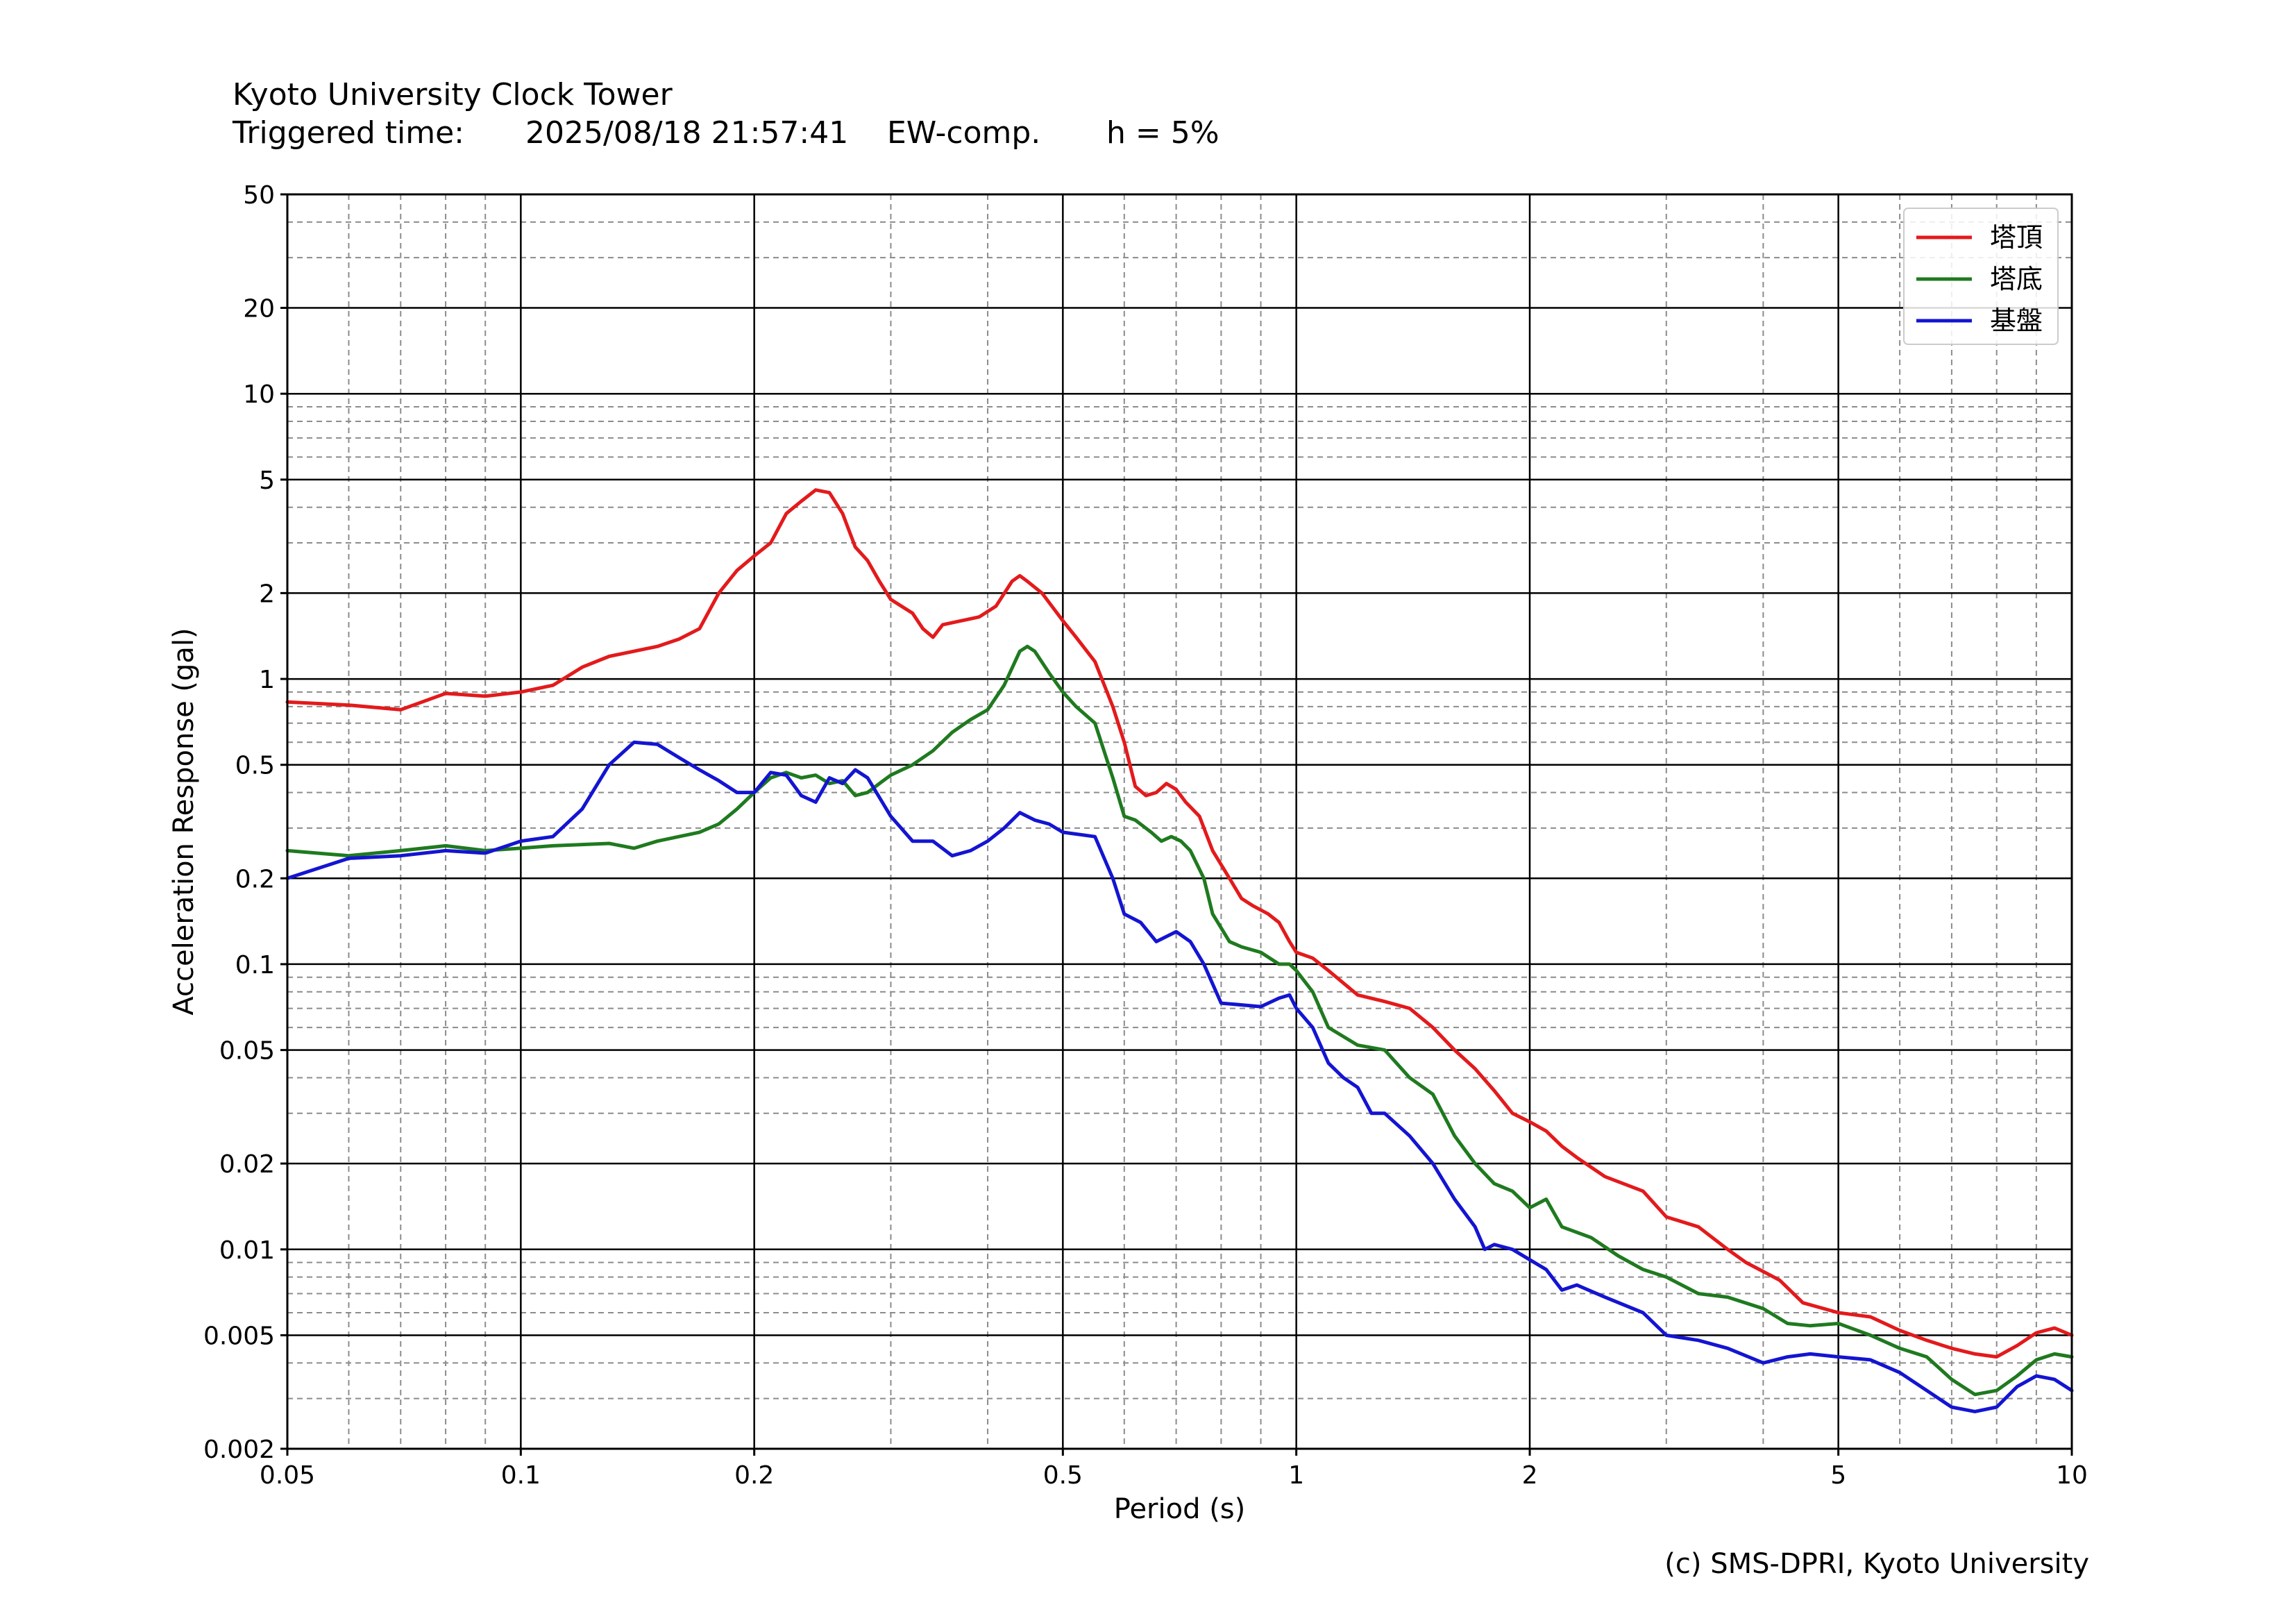  I want to click on x-tick-label: 2, so click(1530, 1475).